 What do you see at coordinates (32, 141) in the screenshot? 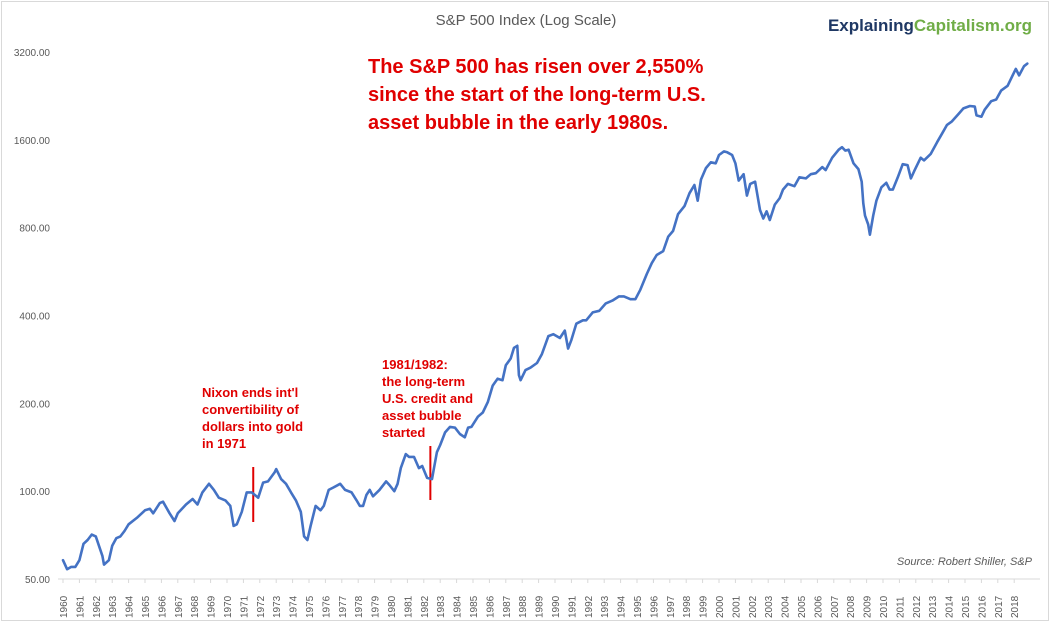
I see `y-tick-label: 1600.00` at bounding box center [32, 141].